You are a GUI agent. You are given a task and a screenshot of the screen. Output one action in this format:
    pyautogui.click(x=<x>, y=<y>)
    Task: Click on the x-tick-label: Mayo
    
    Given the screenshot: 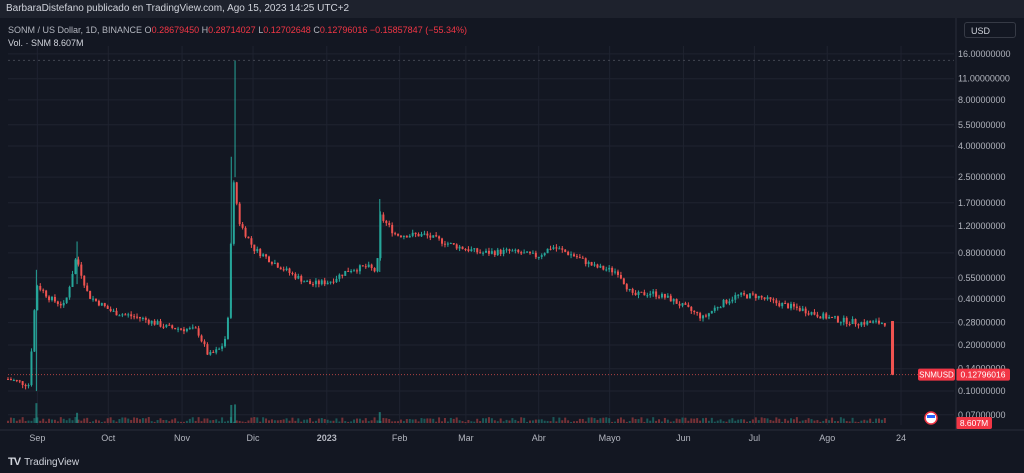 What is the action you would take?
    pyautogui.click(x=610, y=438)
    